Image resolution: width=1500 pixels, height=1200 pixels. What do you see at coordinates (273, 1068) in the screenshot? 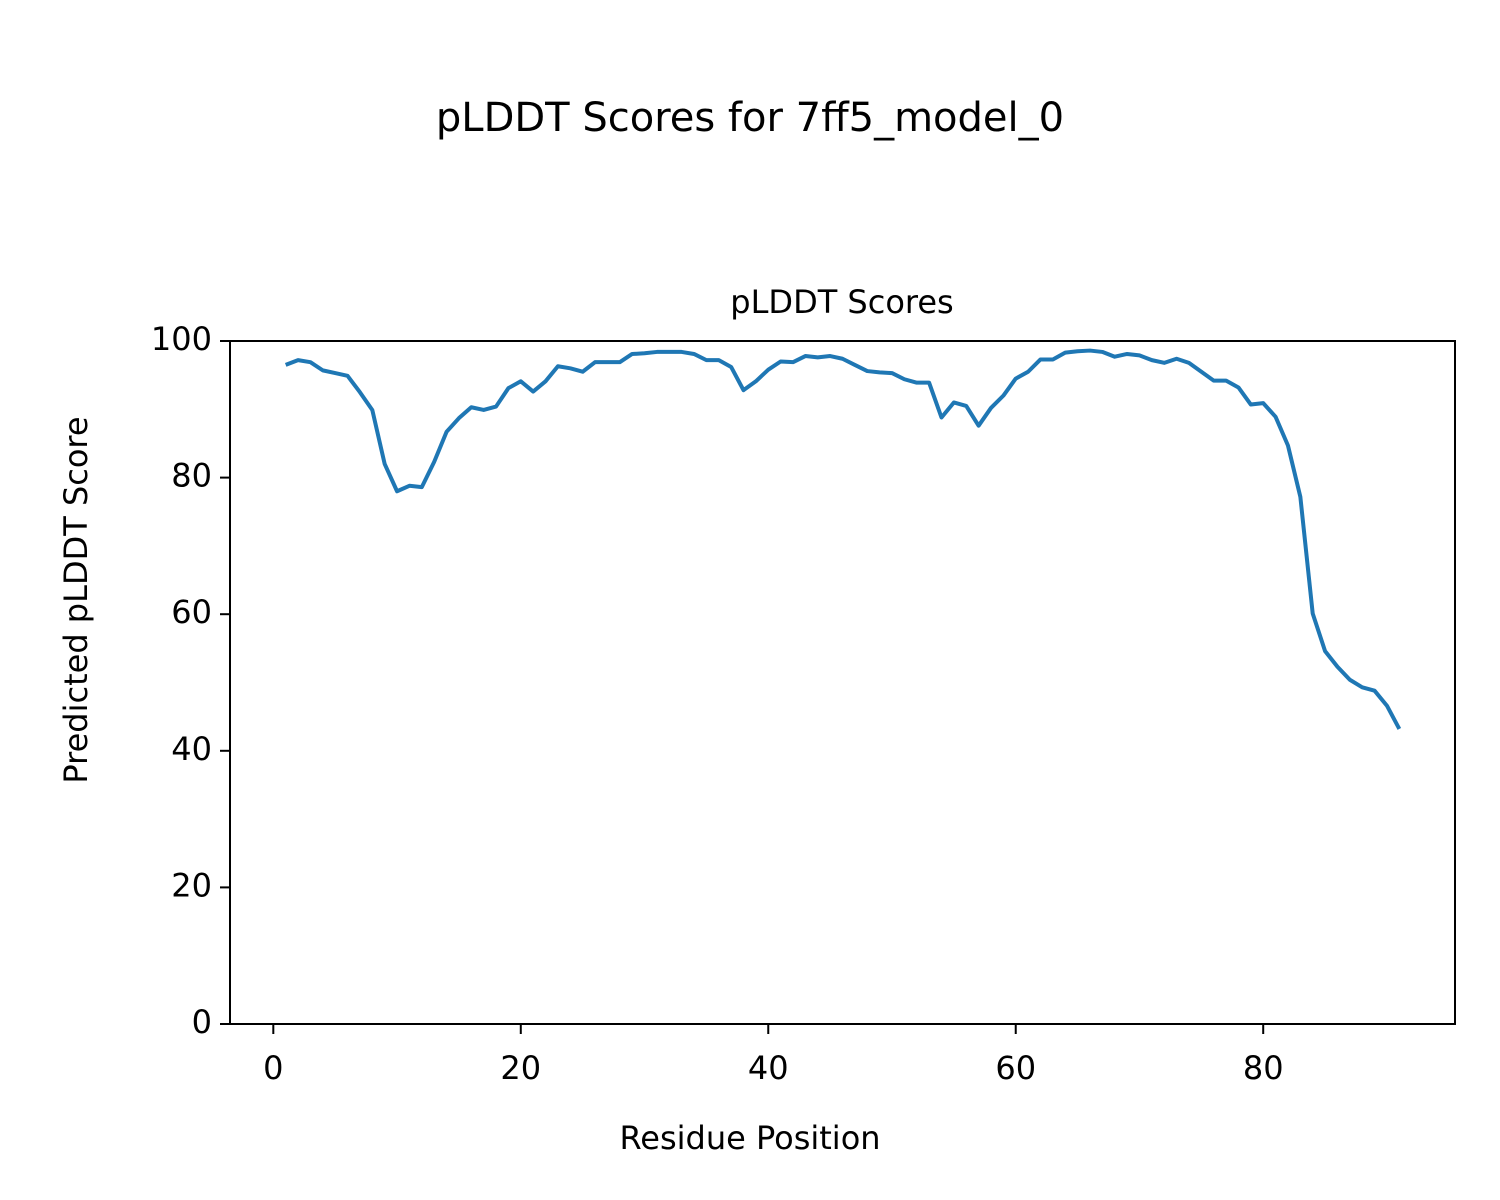
I see `x-tick-label: 0` at bounding box center [273, 1068].